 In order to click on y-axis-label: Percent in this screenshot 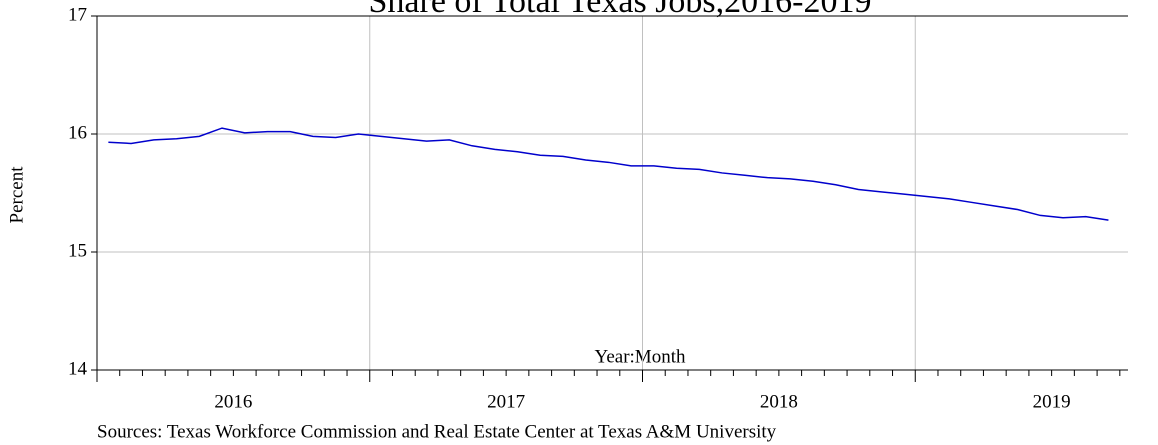, I will do `click(16, 195)`.